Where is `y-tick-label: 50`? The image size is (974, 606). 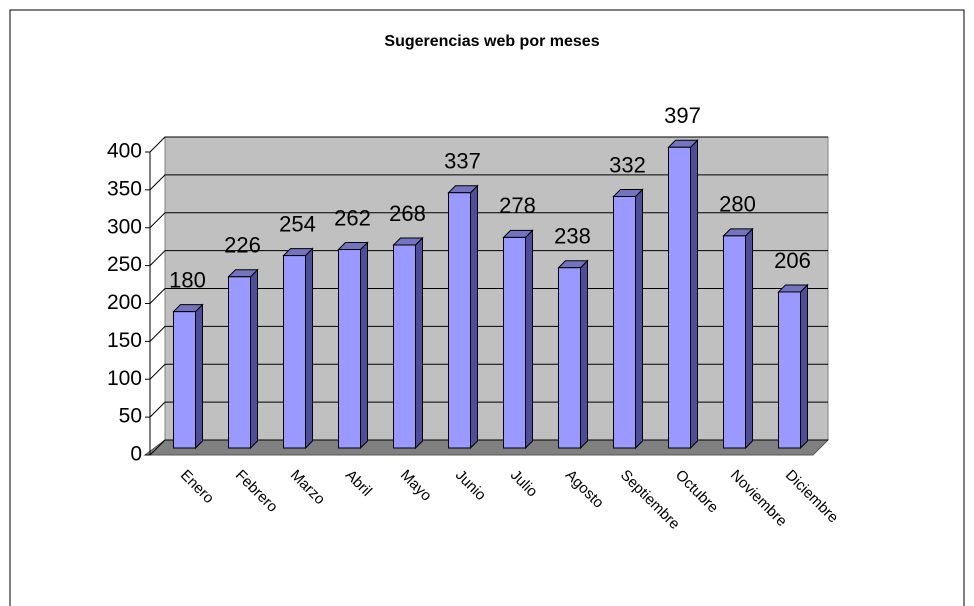 y-tick-label: 50 is located at coordinates (130, 416).